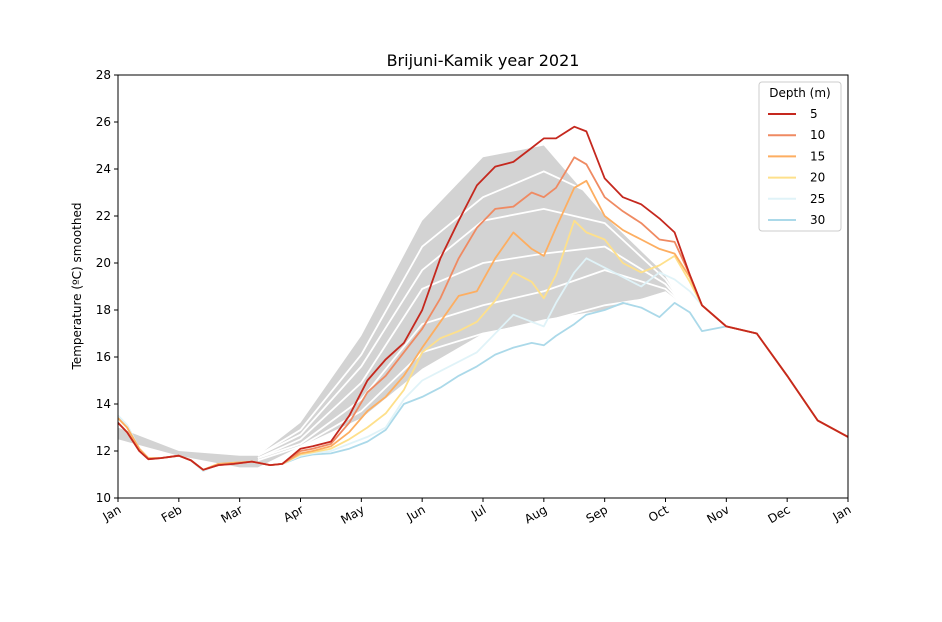 Image resolution: width=942 pixels, height=622 pixels. I want to click on legend-label-depth-10: 10, so click(817, 135).